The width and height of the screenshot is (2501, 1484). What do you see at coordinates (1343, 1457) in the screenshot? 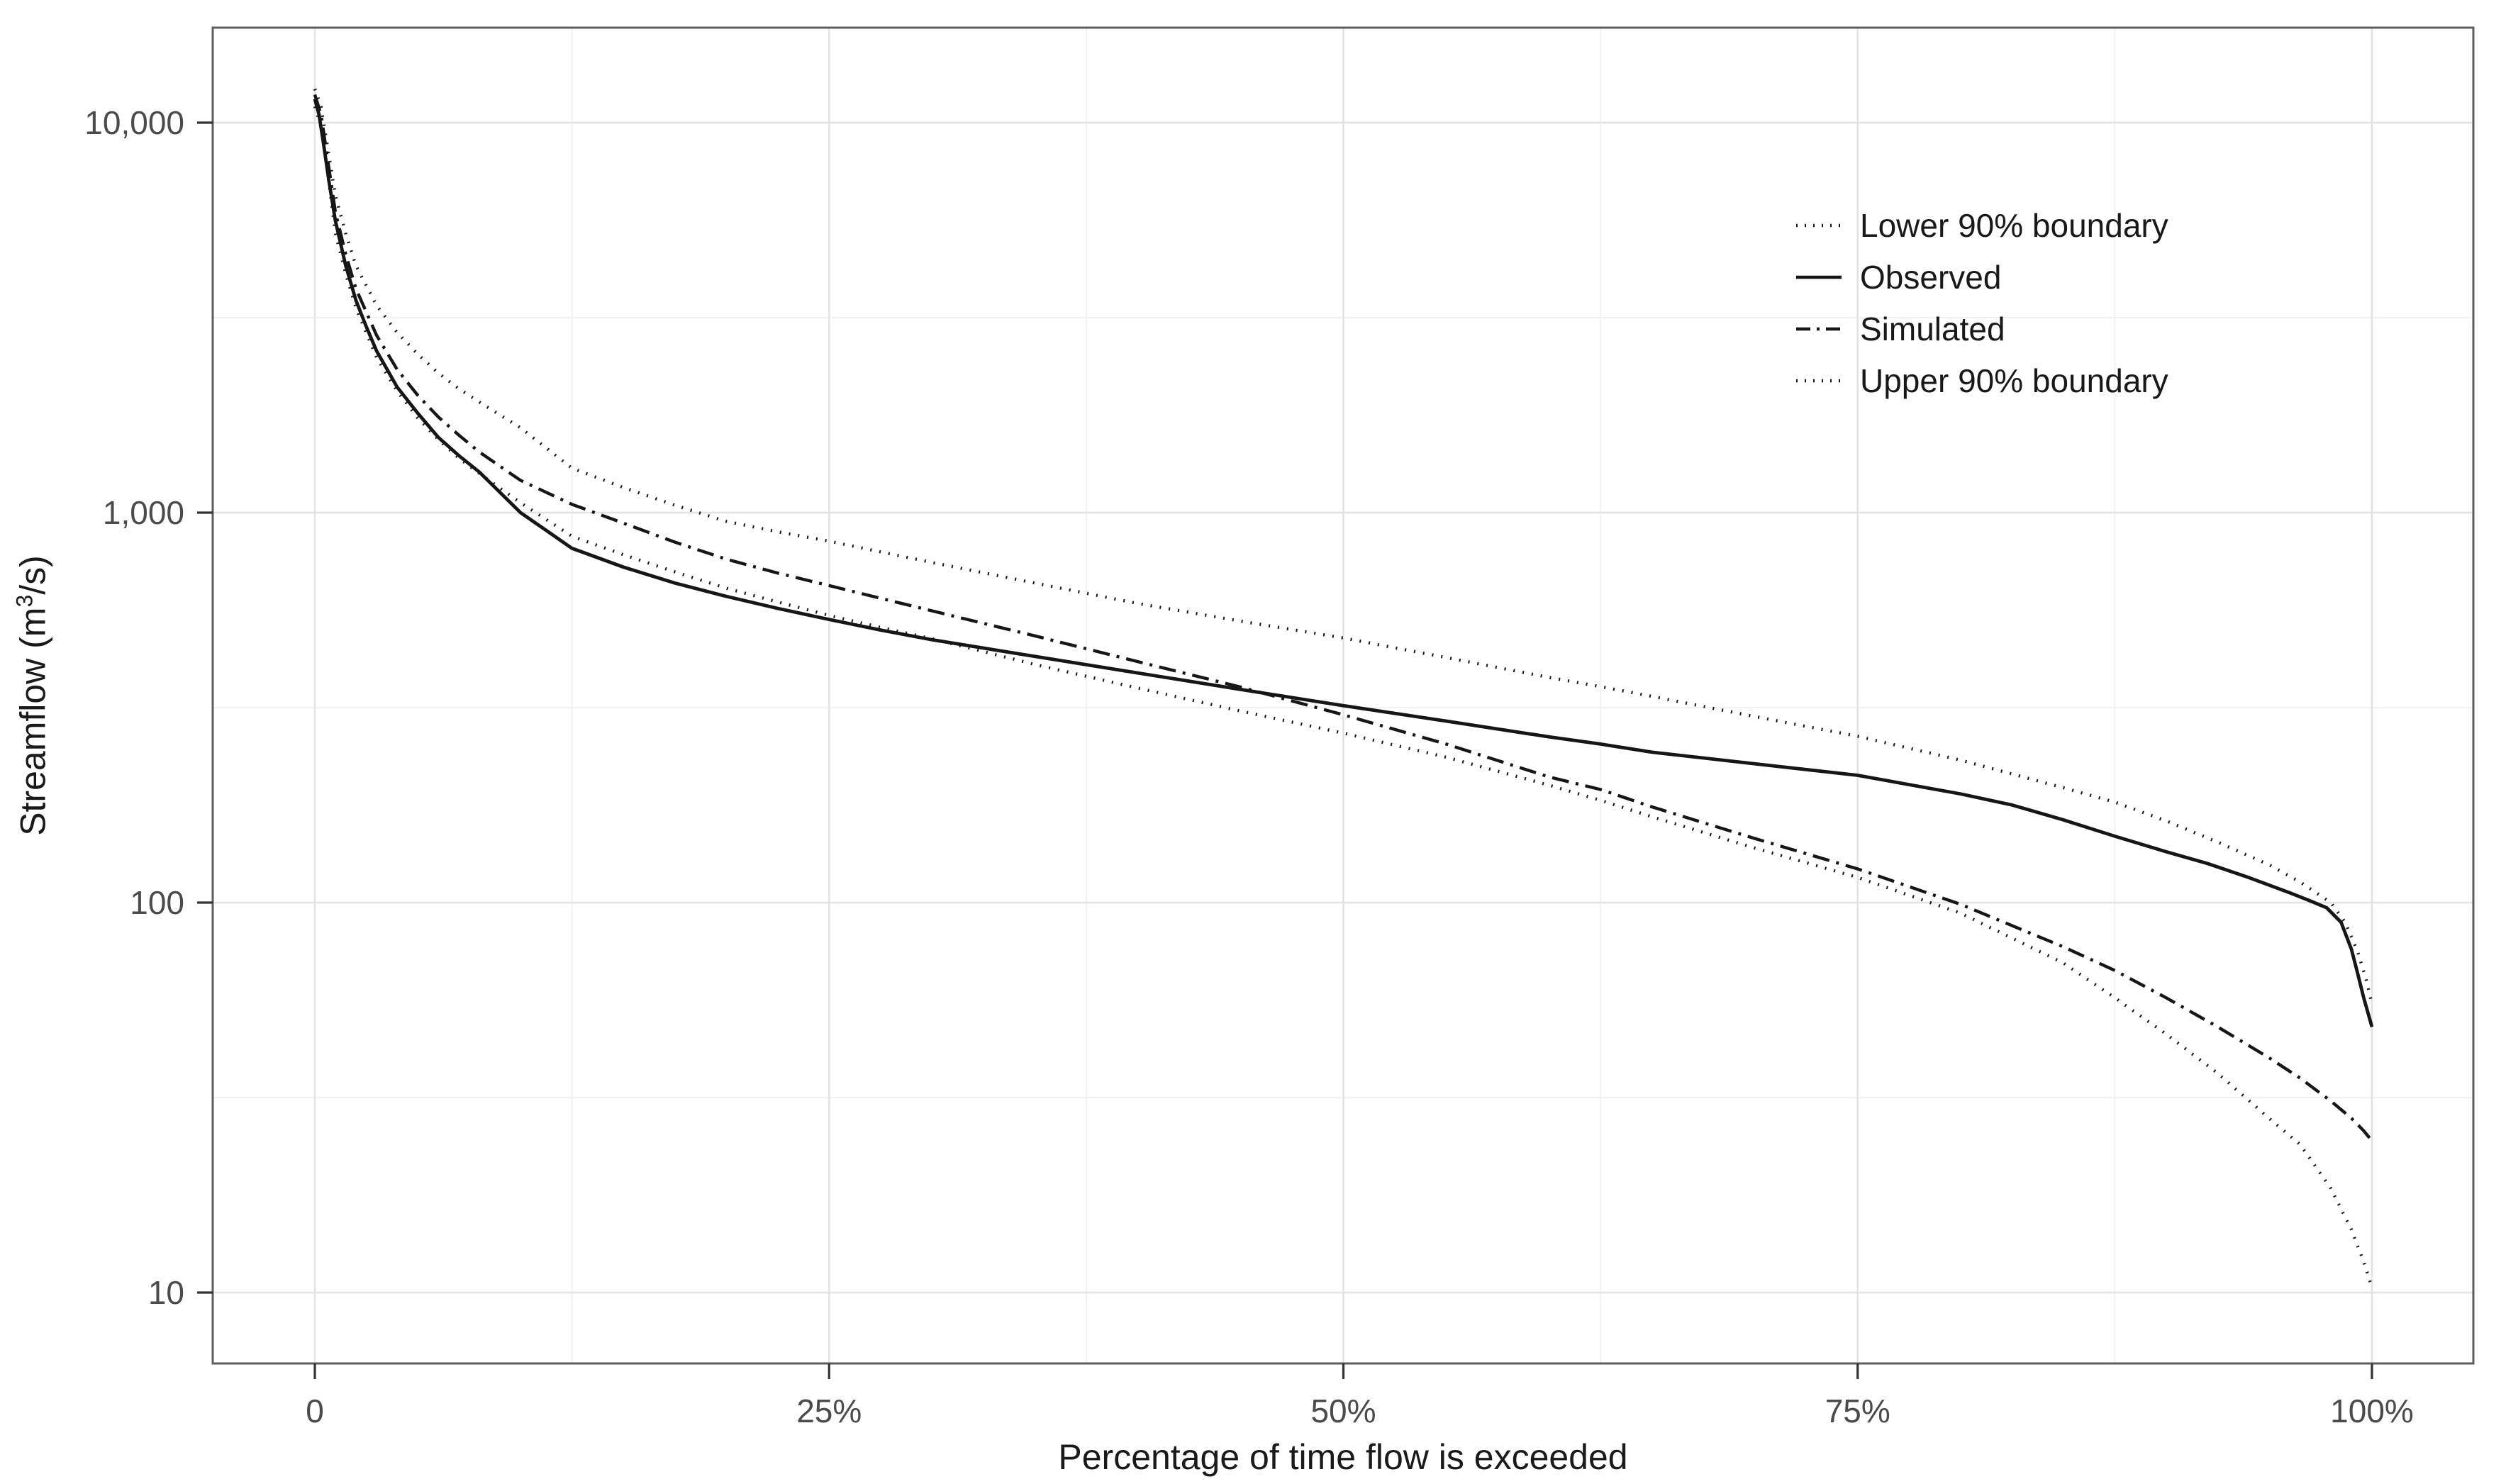
I see `x-axis-title: Percentage of time flow is exceeded` at bounding box center [1343, 1457].